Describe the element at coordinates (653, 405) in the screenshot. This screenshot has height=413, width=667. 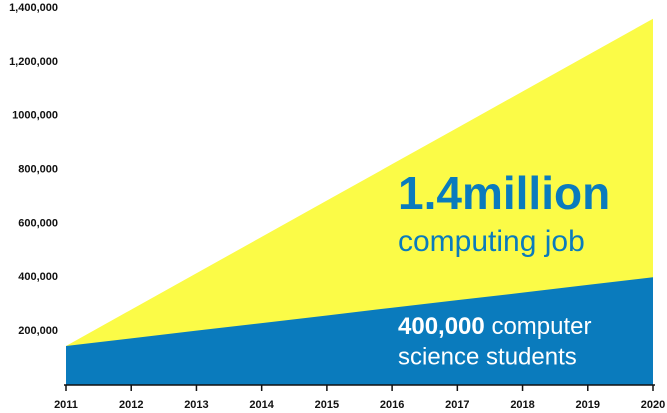
I see `x-tick-label: 2020` at that location.